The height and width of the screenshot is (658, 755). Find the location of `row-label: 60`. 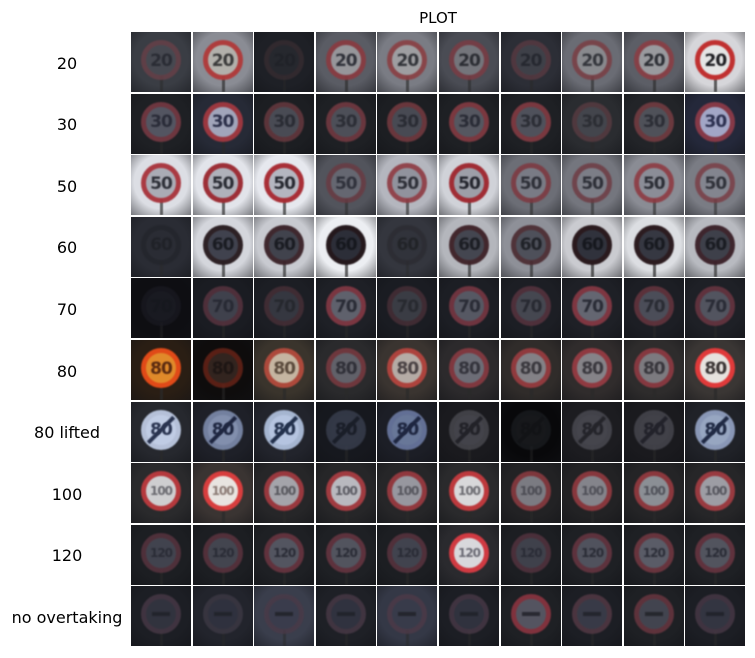

row-label: 60 is located at coordinates (67, 248).